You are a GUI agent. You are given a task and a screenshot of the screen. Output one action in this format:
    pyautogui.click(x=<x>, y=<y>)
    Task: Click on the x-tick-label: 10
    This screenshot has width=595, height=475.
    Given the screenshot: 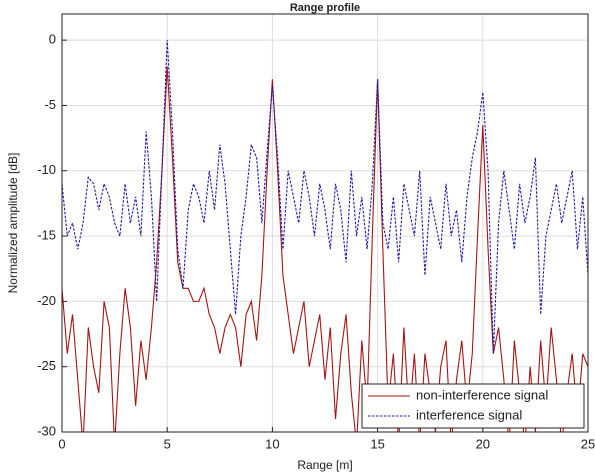 What is the action you would take?
    pyautogui.click(x=272, y=443)
    